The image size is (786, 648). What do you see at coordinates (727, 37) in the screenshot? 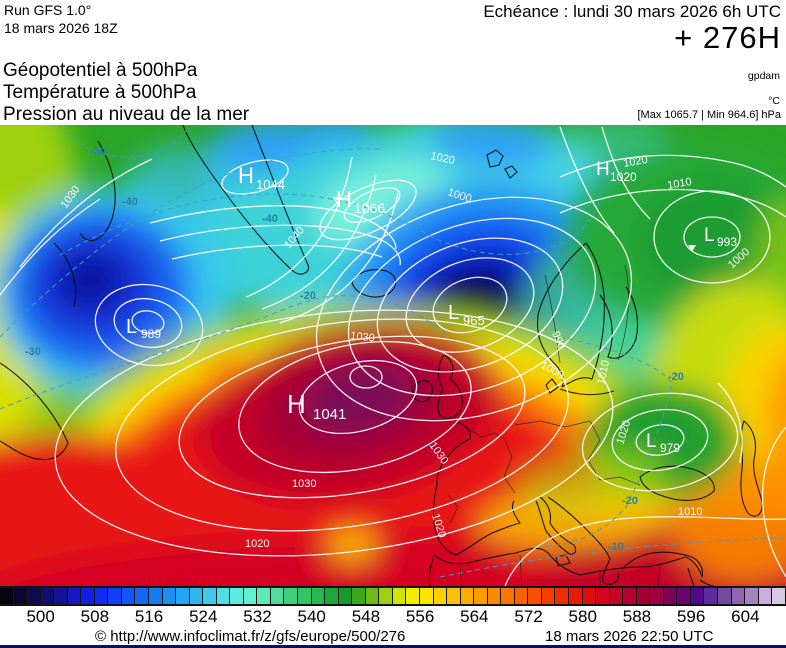
I see `forecast-hour-label: + 276H` at bounding box center [727, 37].